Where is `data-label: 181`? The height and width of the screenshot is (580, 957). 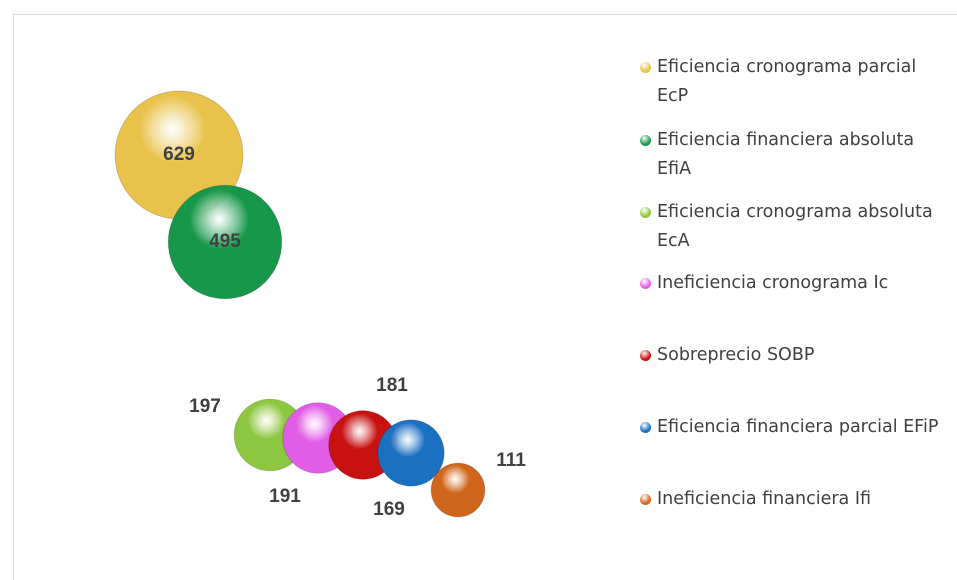 data-label: 181 is located at coordinates (392, 385).